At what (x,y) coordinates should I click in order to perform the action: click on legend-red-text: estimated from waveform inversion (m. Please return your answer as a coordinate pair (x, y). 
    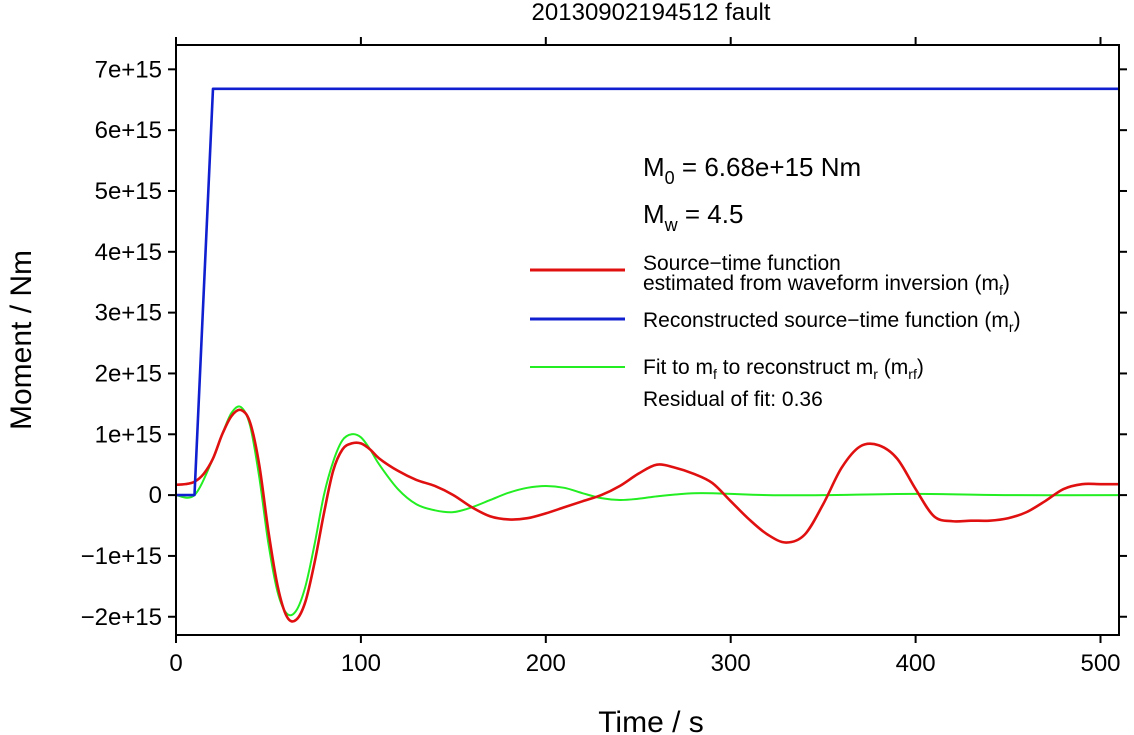
    Looking at the image, I should click on (821, 283).